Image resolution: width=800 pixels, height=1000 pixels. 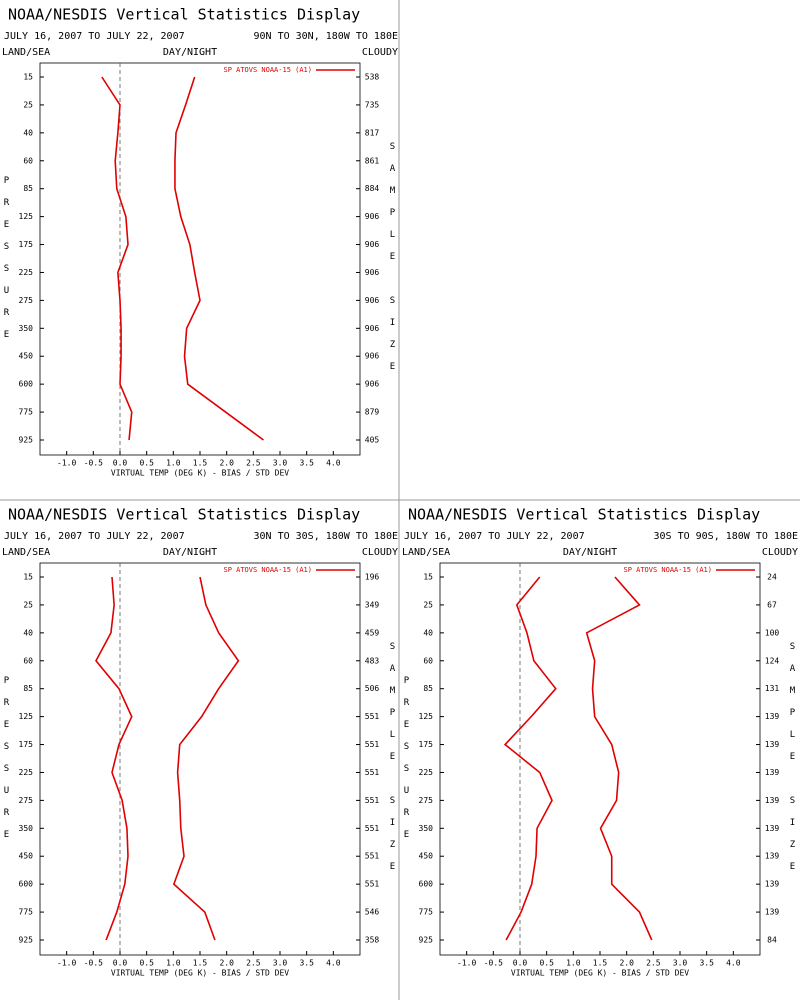 I want to click on sample-size-label: 196, so click(x=372, y=577).